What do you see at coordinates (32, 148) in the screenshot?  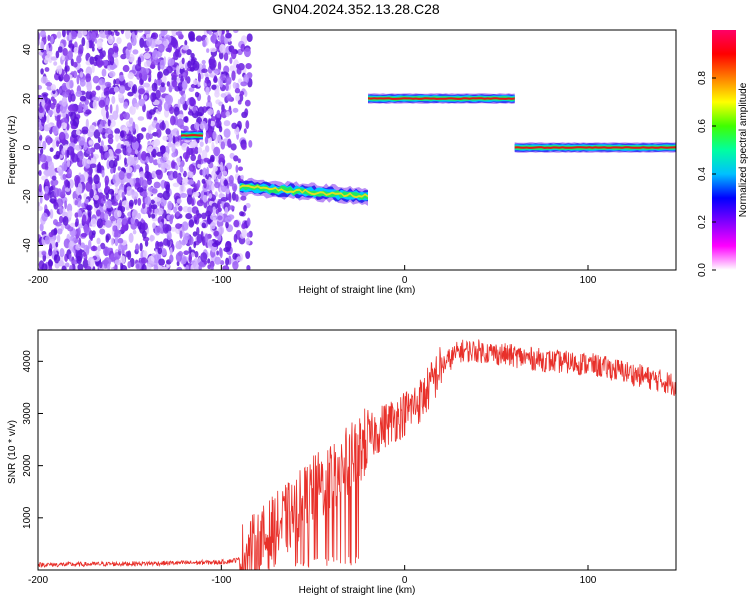 I see `spectrogram-y-ticks: -40 -20 0 20 40` at bounding box center [32, 148].